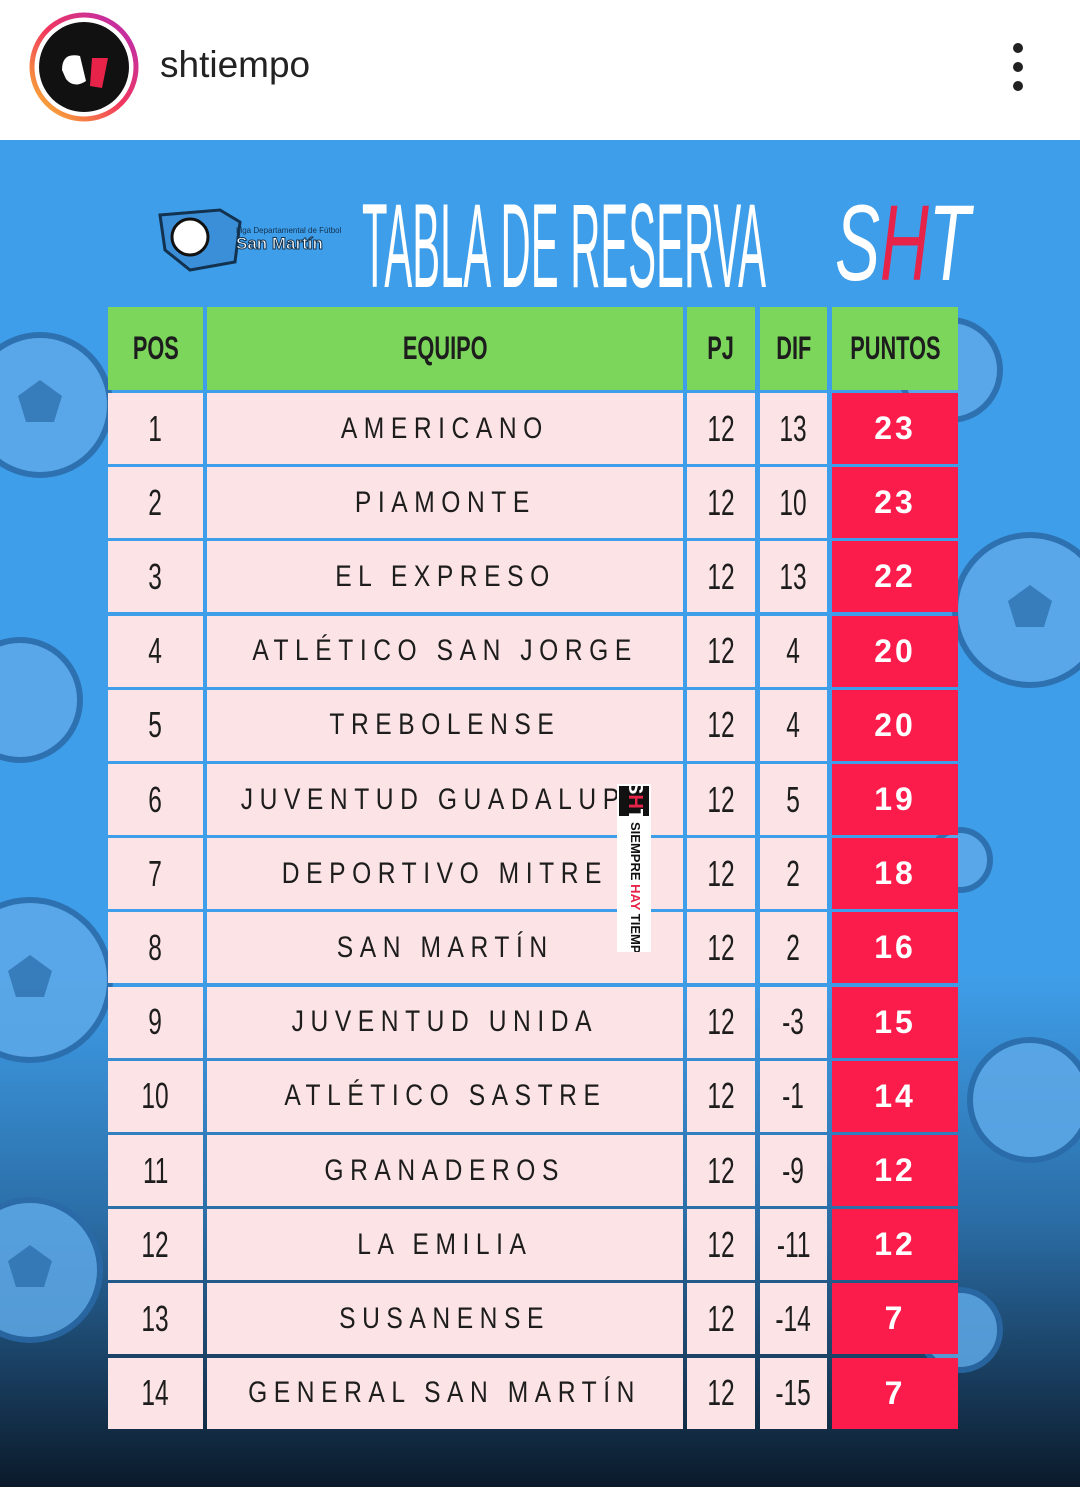 The image size is (1080, 1487). What do you see at coordinates (445, 873) in the screenshot?
I see `team-cell-text: DEPORTIVO MITRE` at bounding box center [445, 873].